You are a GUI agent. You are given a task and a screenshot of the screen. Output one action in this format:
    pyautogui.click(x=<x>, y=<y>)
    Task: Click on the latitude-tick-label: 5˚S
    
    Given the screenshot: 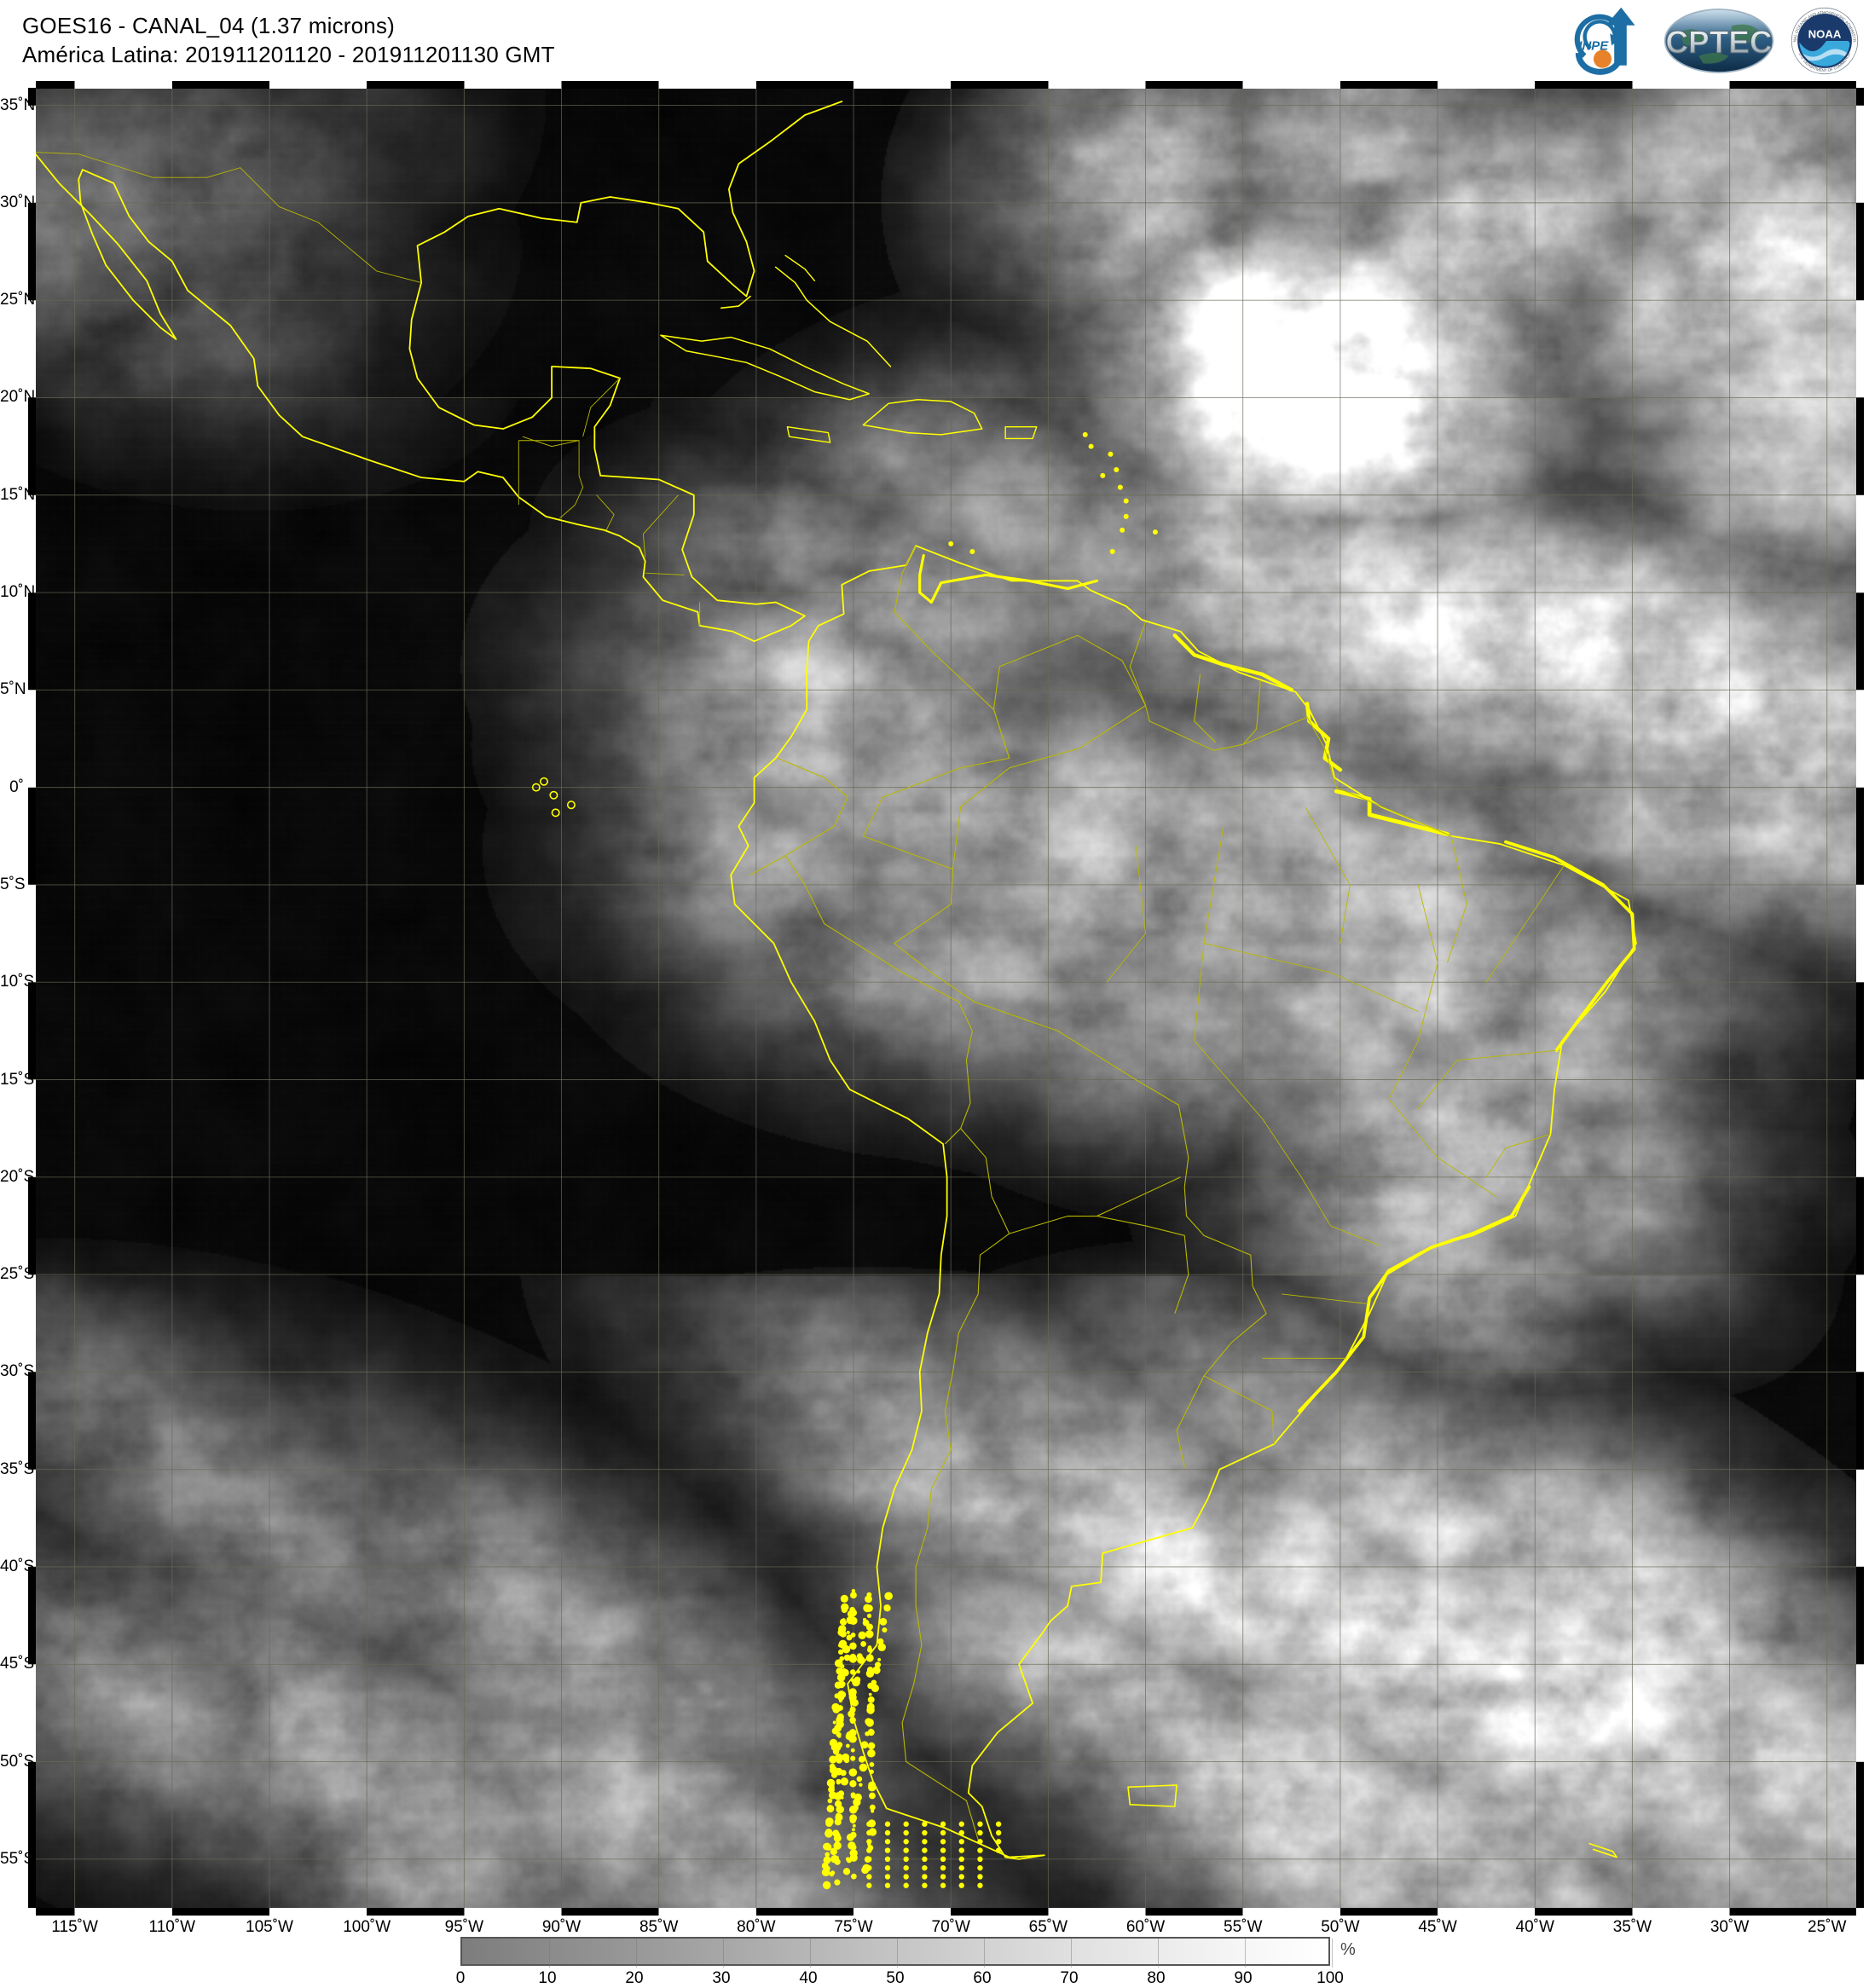 What is the action you would take?
    pyautogui.click(x=13, y=884)
    